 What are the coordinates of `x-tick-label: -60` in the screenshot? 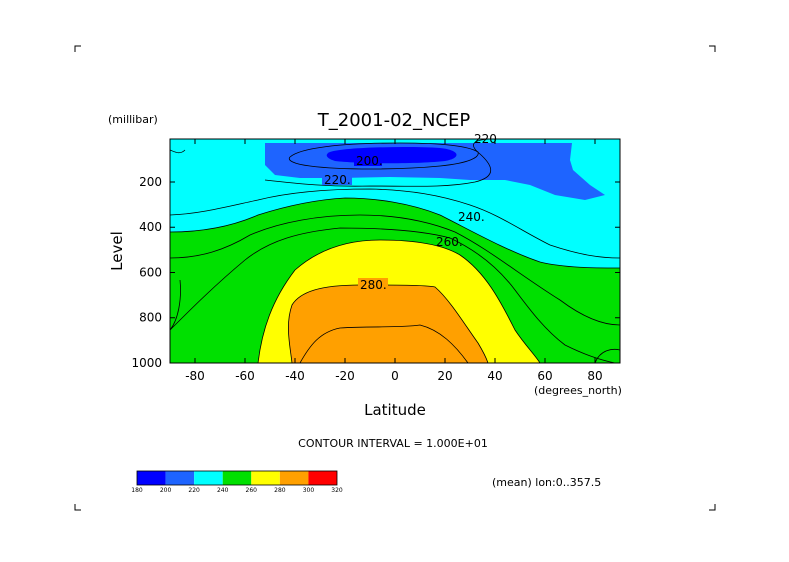 It's located at (245, 376).